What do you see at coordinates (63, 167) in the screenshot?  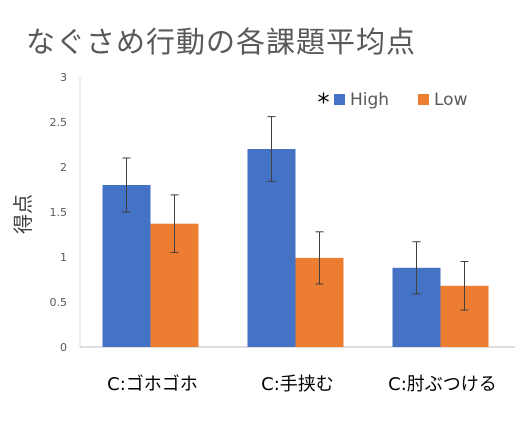 I see `y-tick-label: 2` at bounding box center [63, 167].